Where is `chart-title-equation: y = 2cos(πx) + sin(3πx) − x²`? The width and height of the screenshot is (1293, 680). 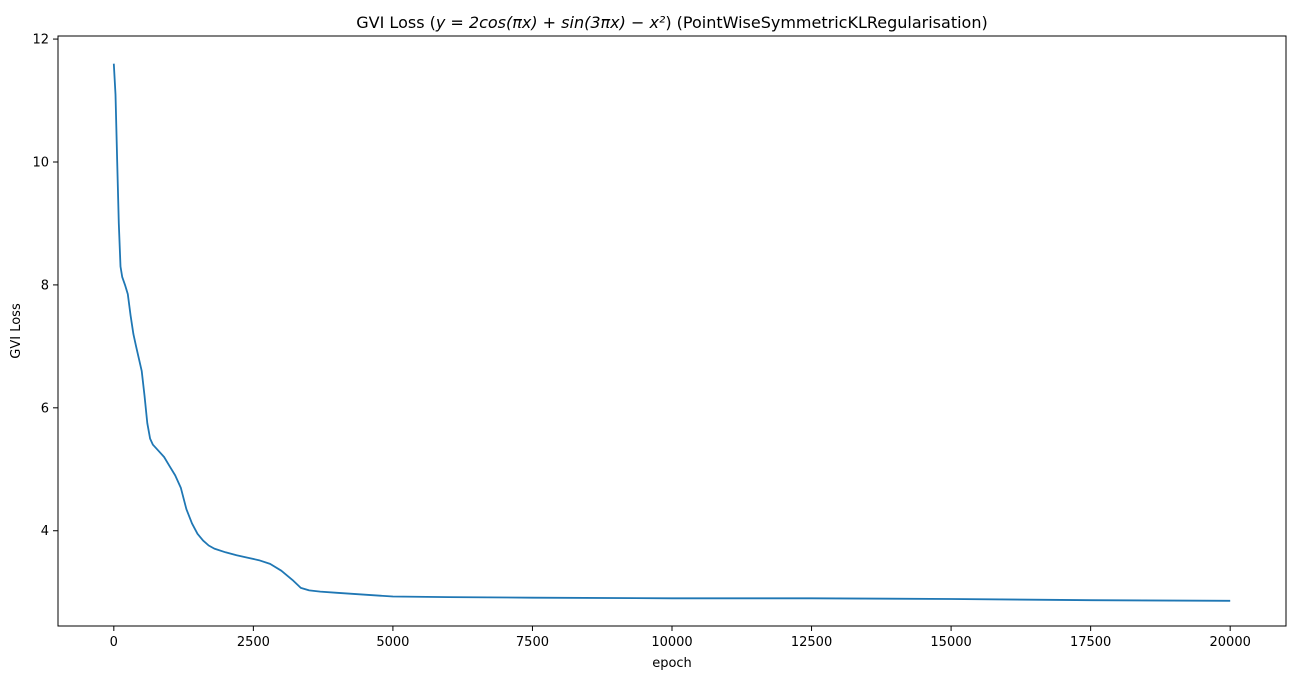
chart-title-equation: y = 2cos(πx) + sin(3πx) − x² is located at coordinates (550, 22).